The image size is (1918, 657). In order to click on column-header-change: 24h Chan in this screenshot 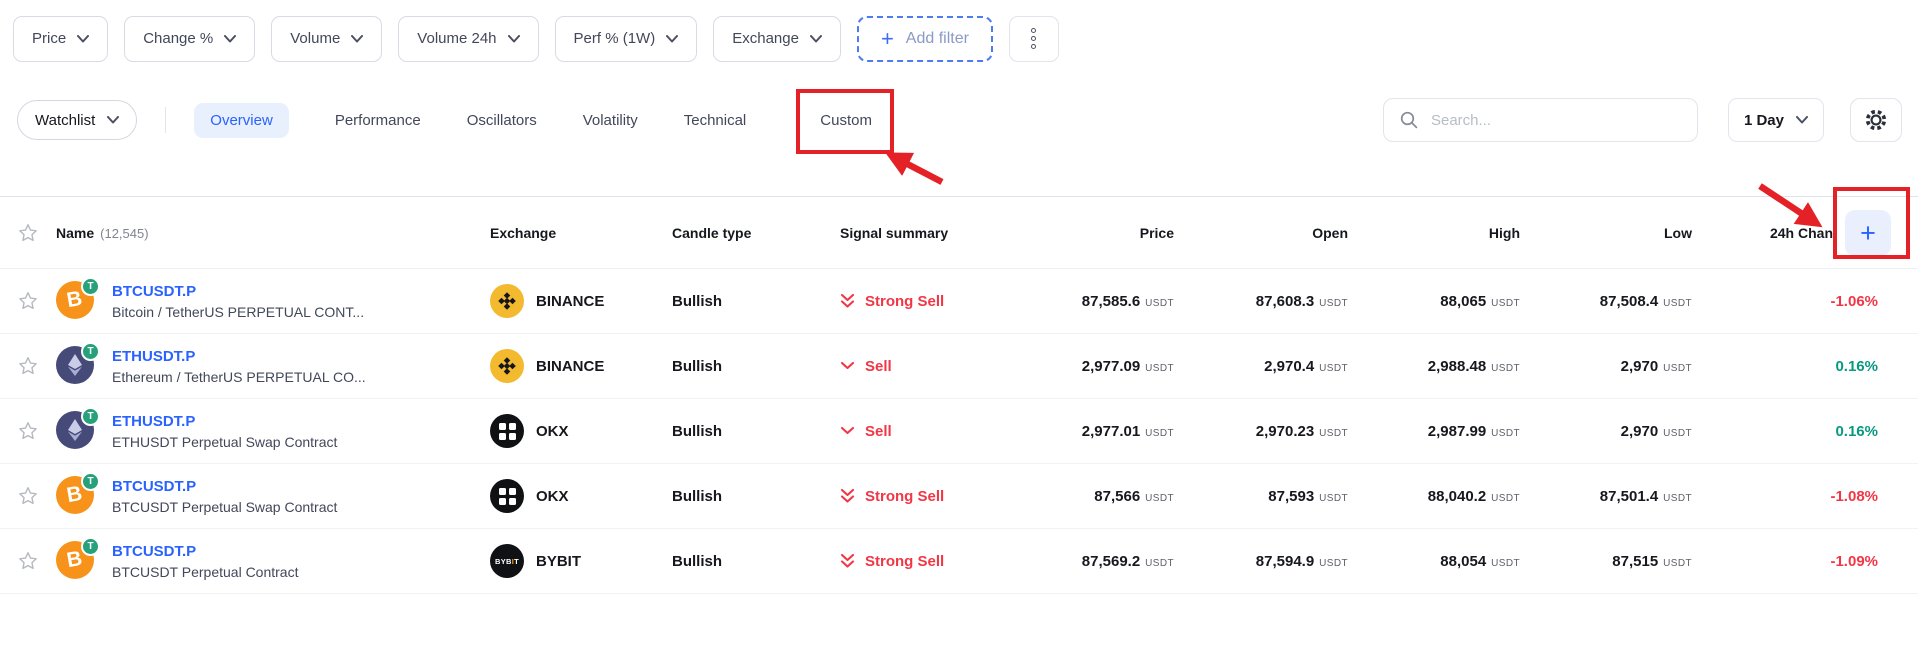, I will do `click(1801, 232)`.